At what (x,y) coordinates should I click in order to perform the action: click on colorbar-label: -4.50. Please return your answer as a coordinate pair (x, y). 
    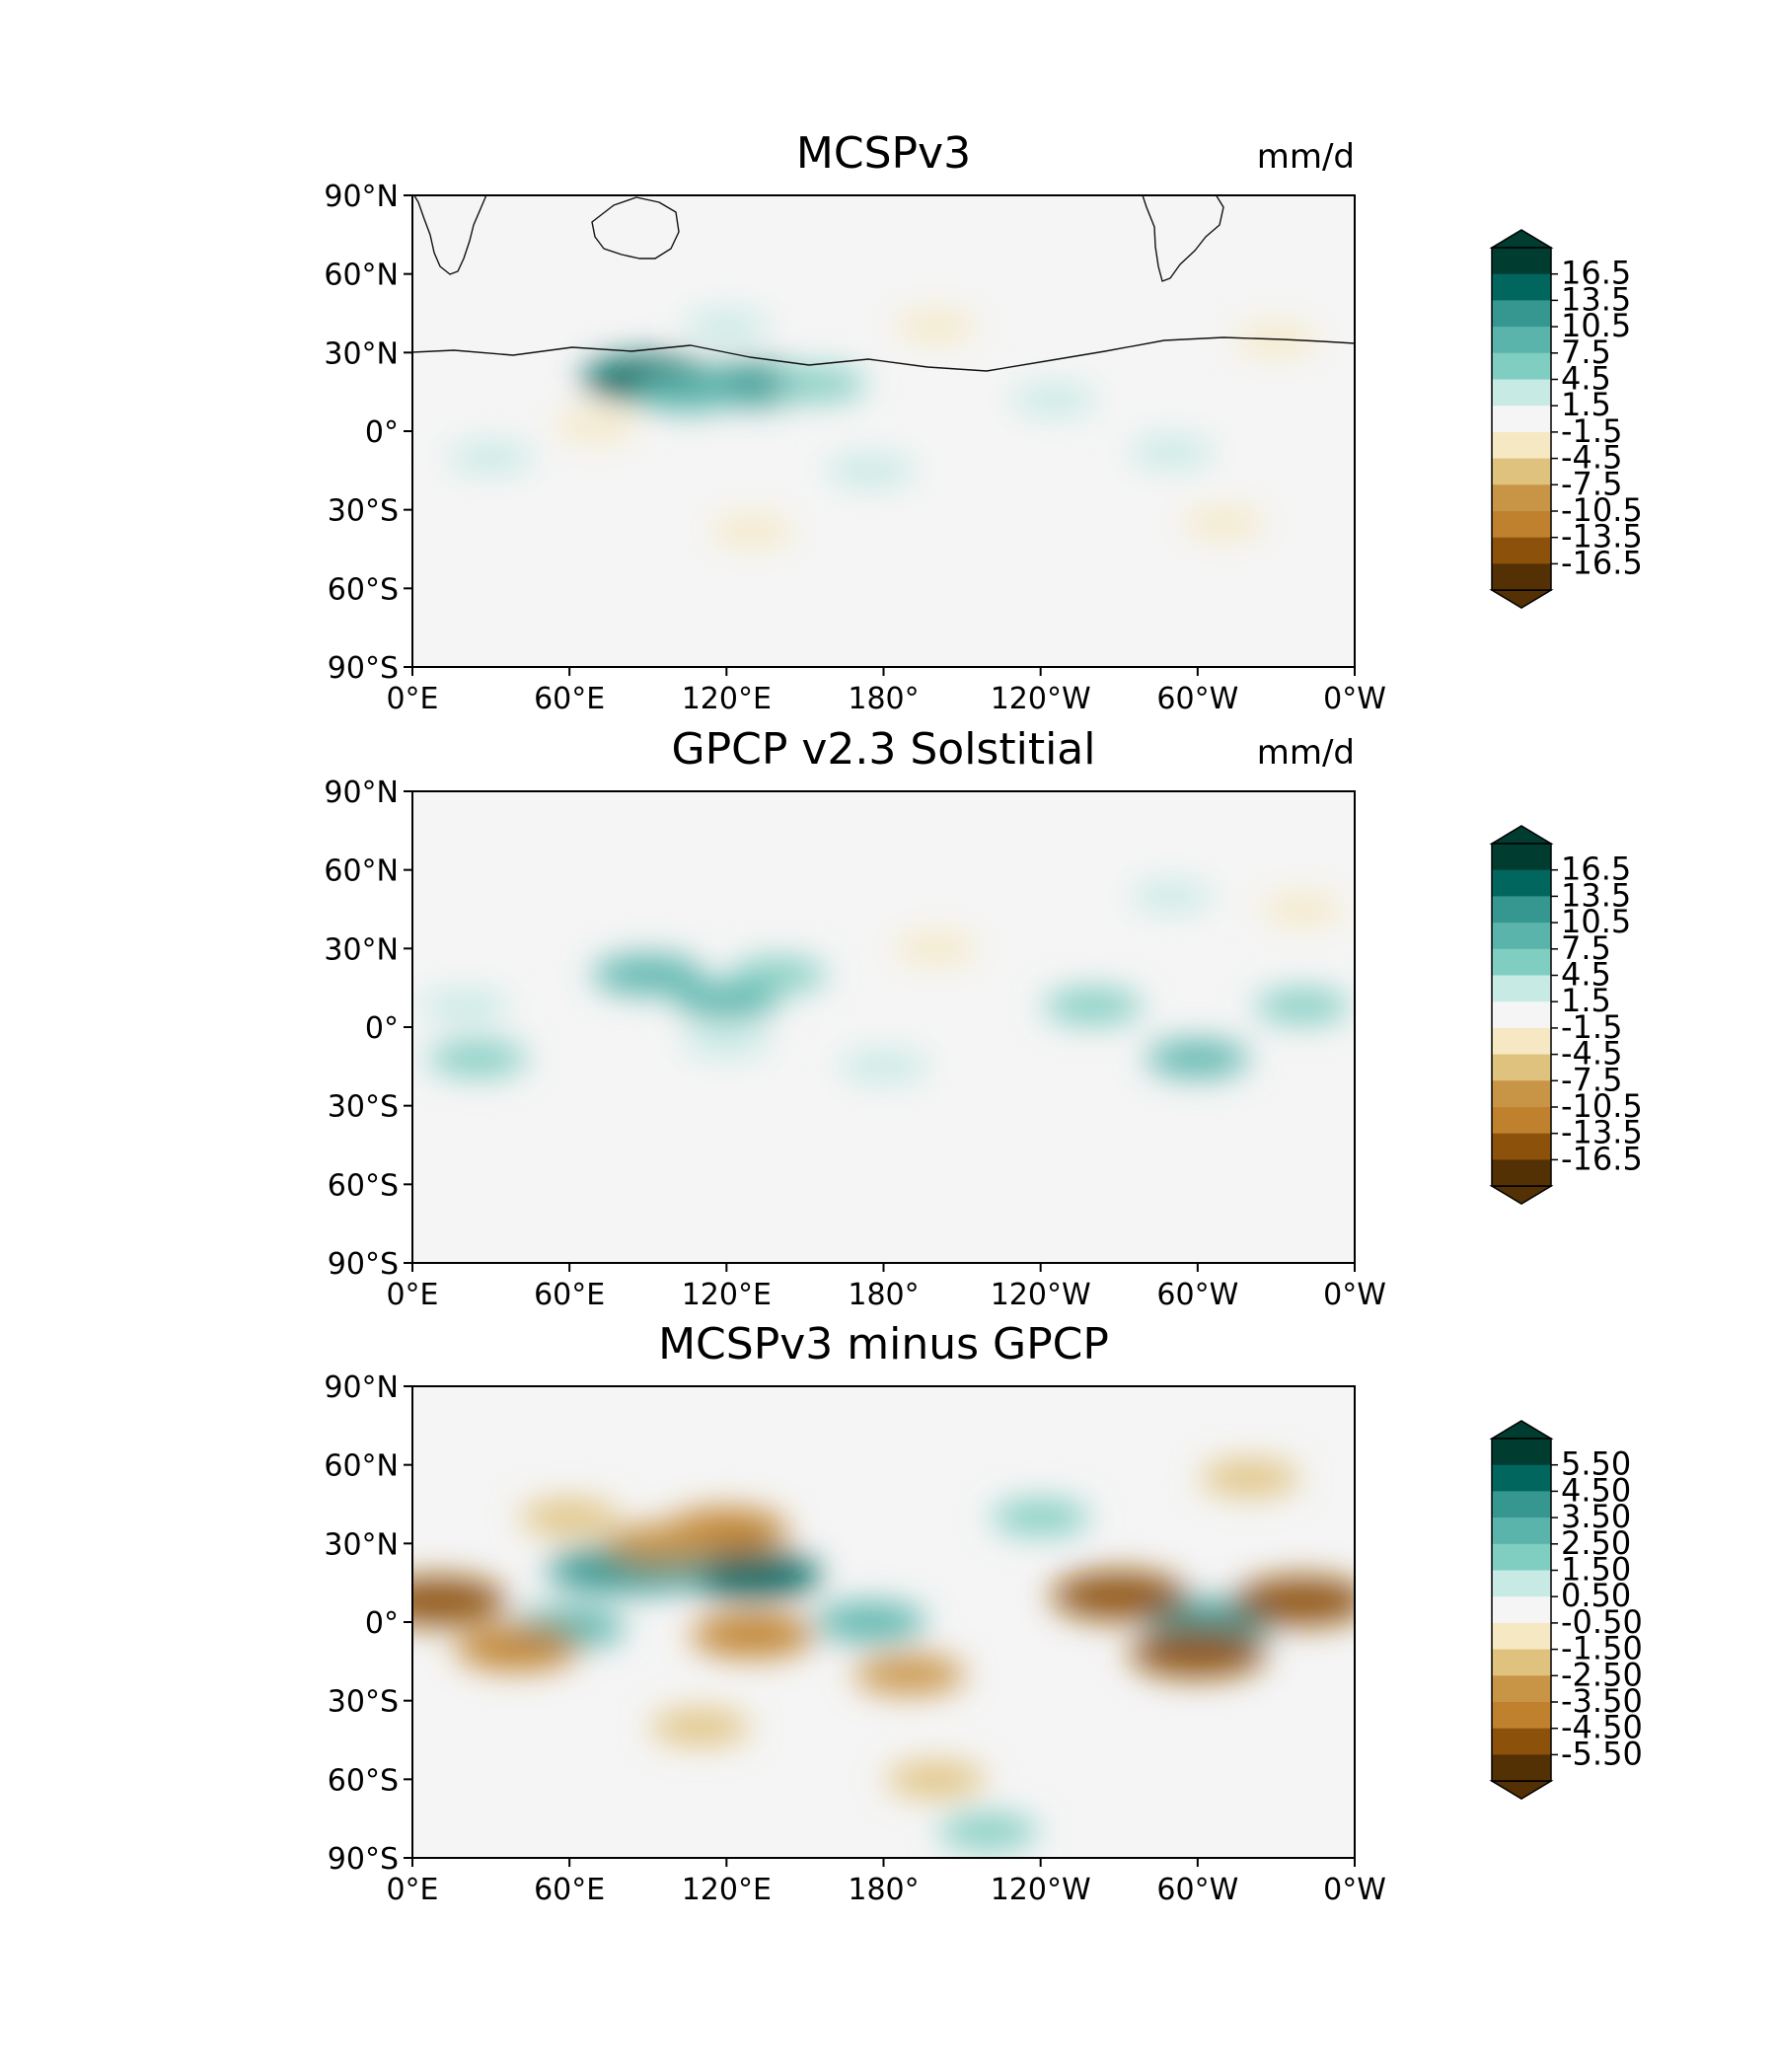
    Looking at the image, I should click on (1602, 1728).